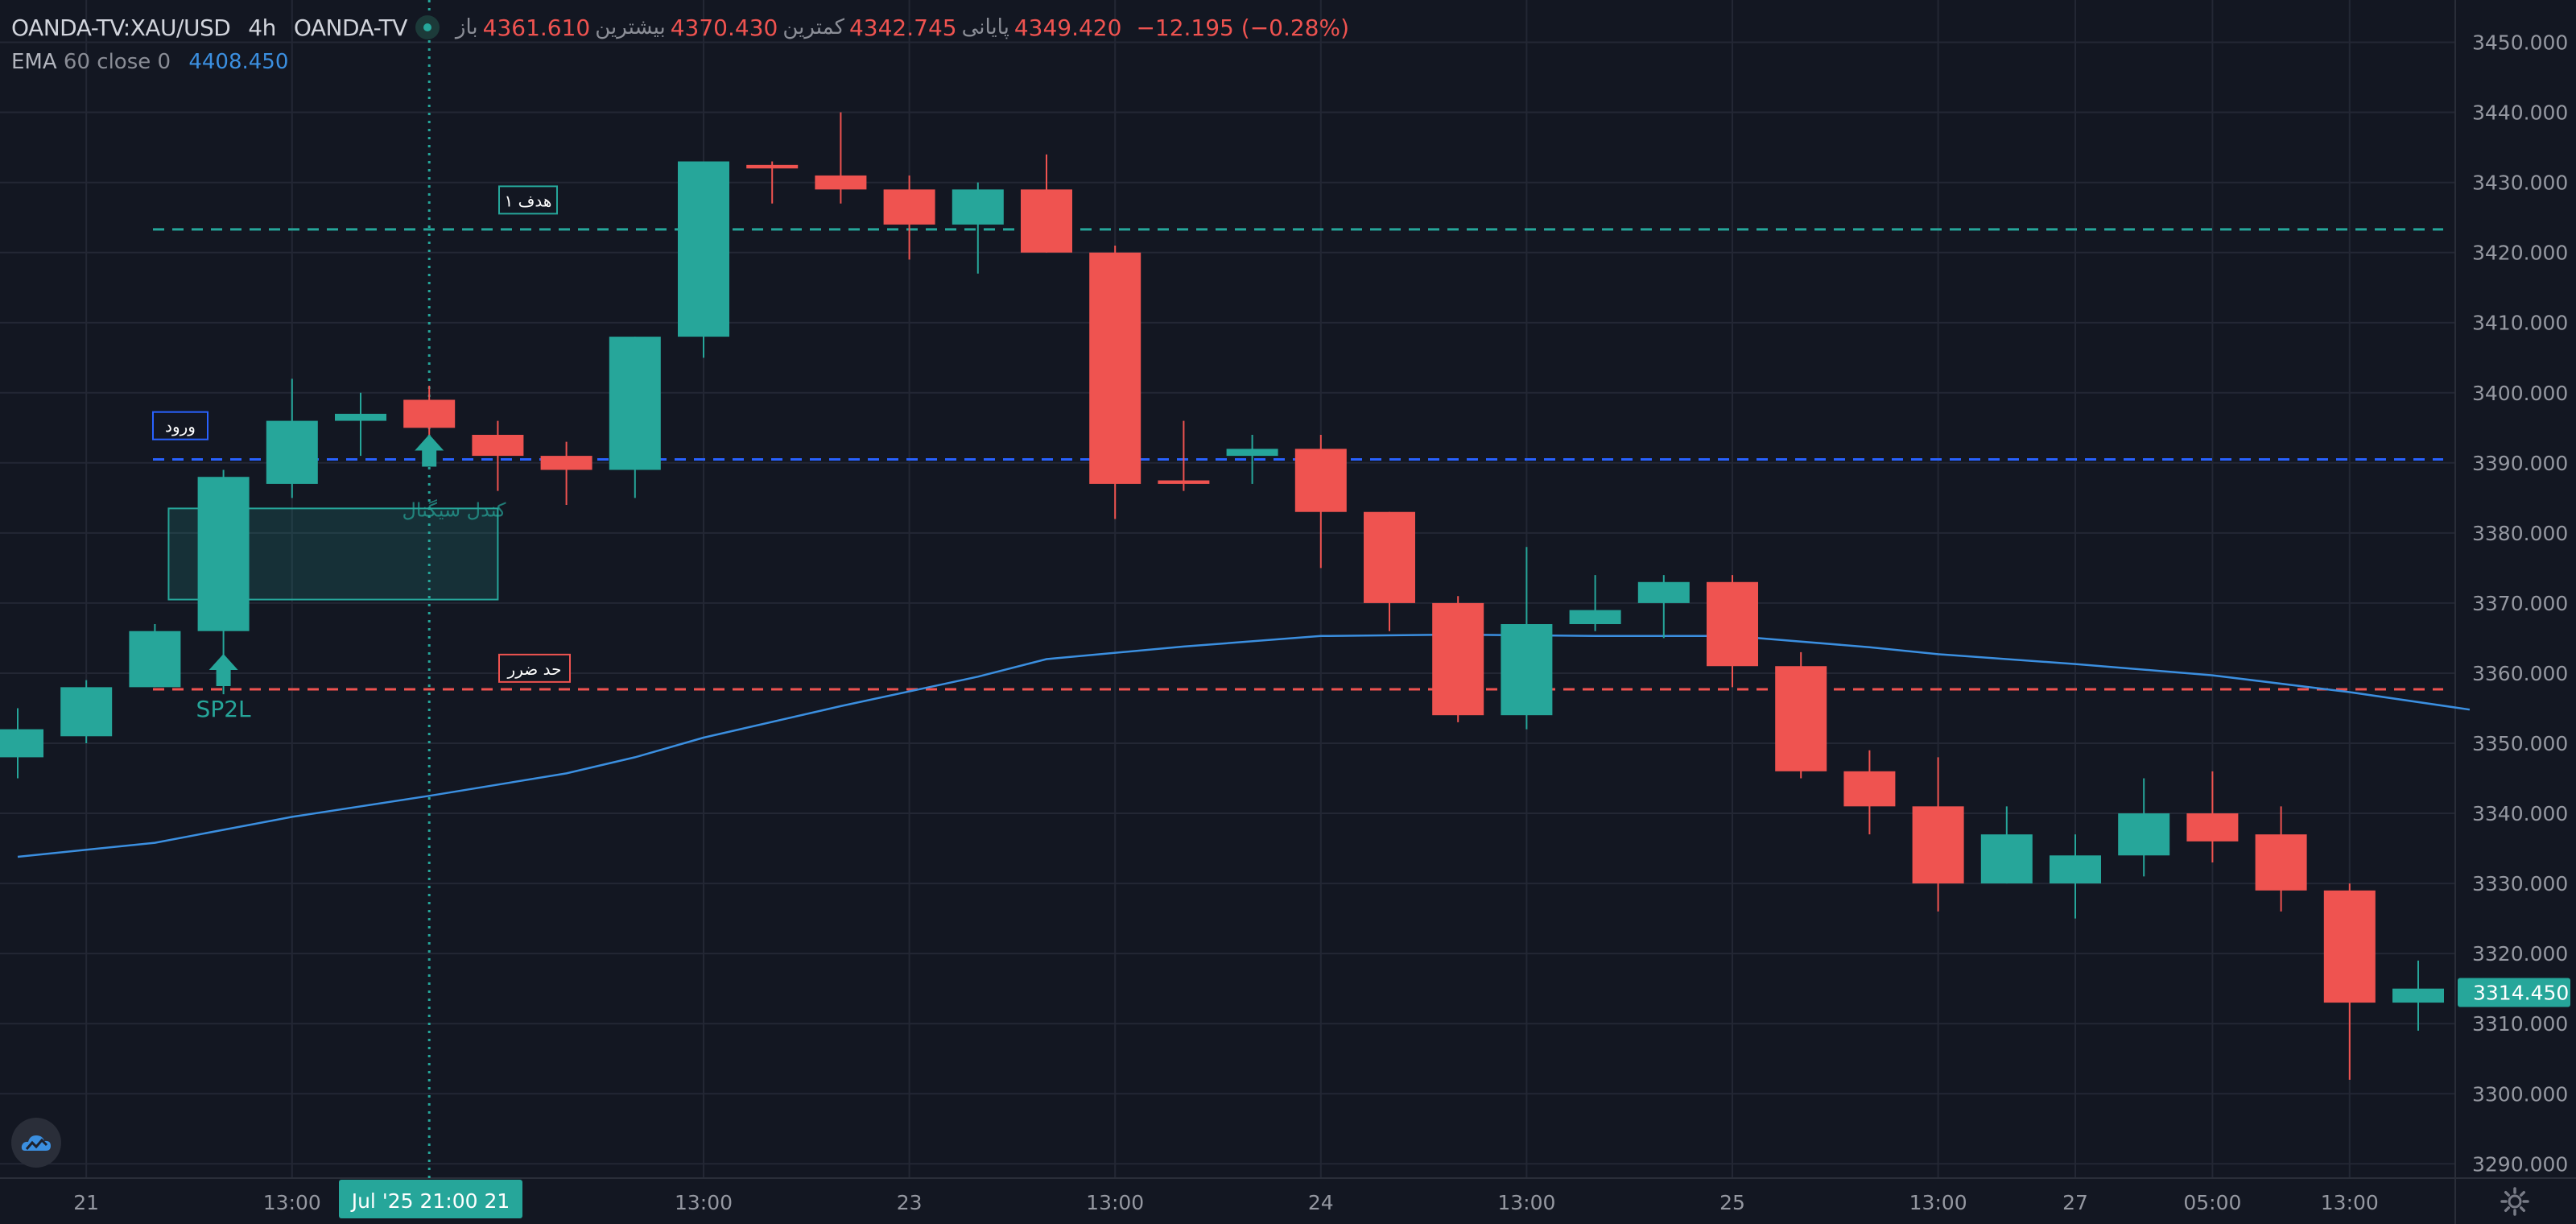  I want to click on price-tick-label: 3310.000, so click(2520, 1024).